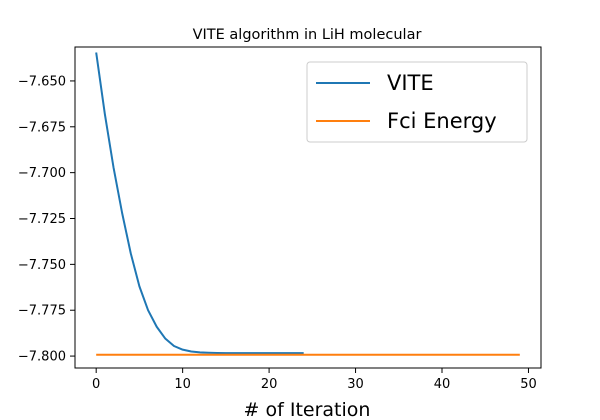 This screenshot has width=600, height=420. Describe the element at coordinates (96, 384) in the screenshot. I see `x-tick-label: 0` at that location.